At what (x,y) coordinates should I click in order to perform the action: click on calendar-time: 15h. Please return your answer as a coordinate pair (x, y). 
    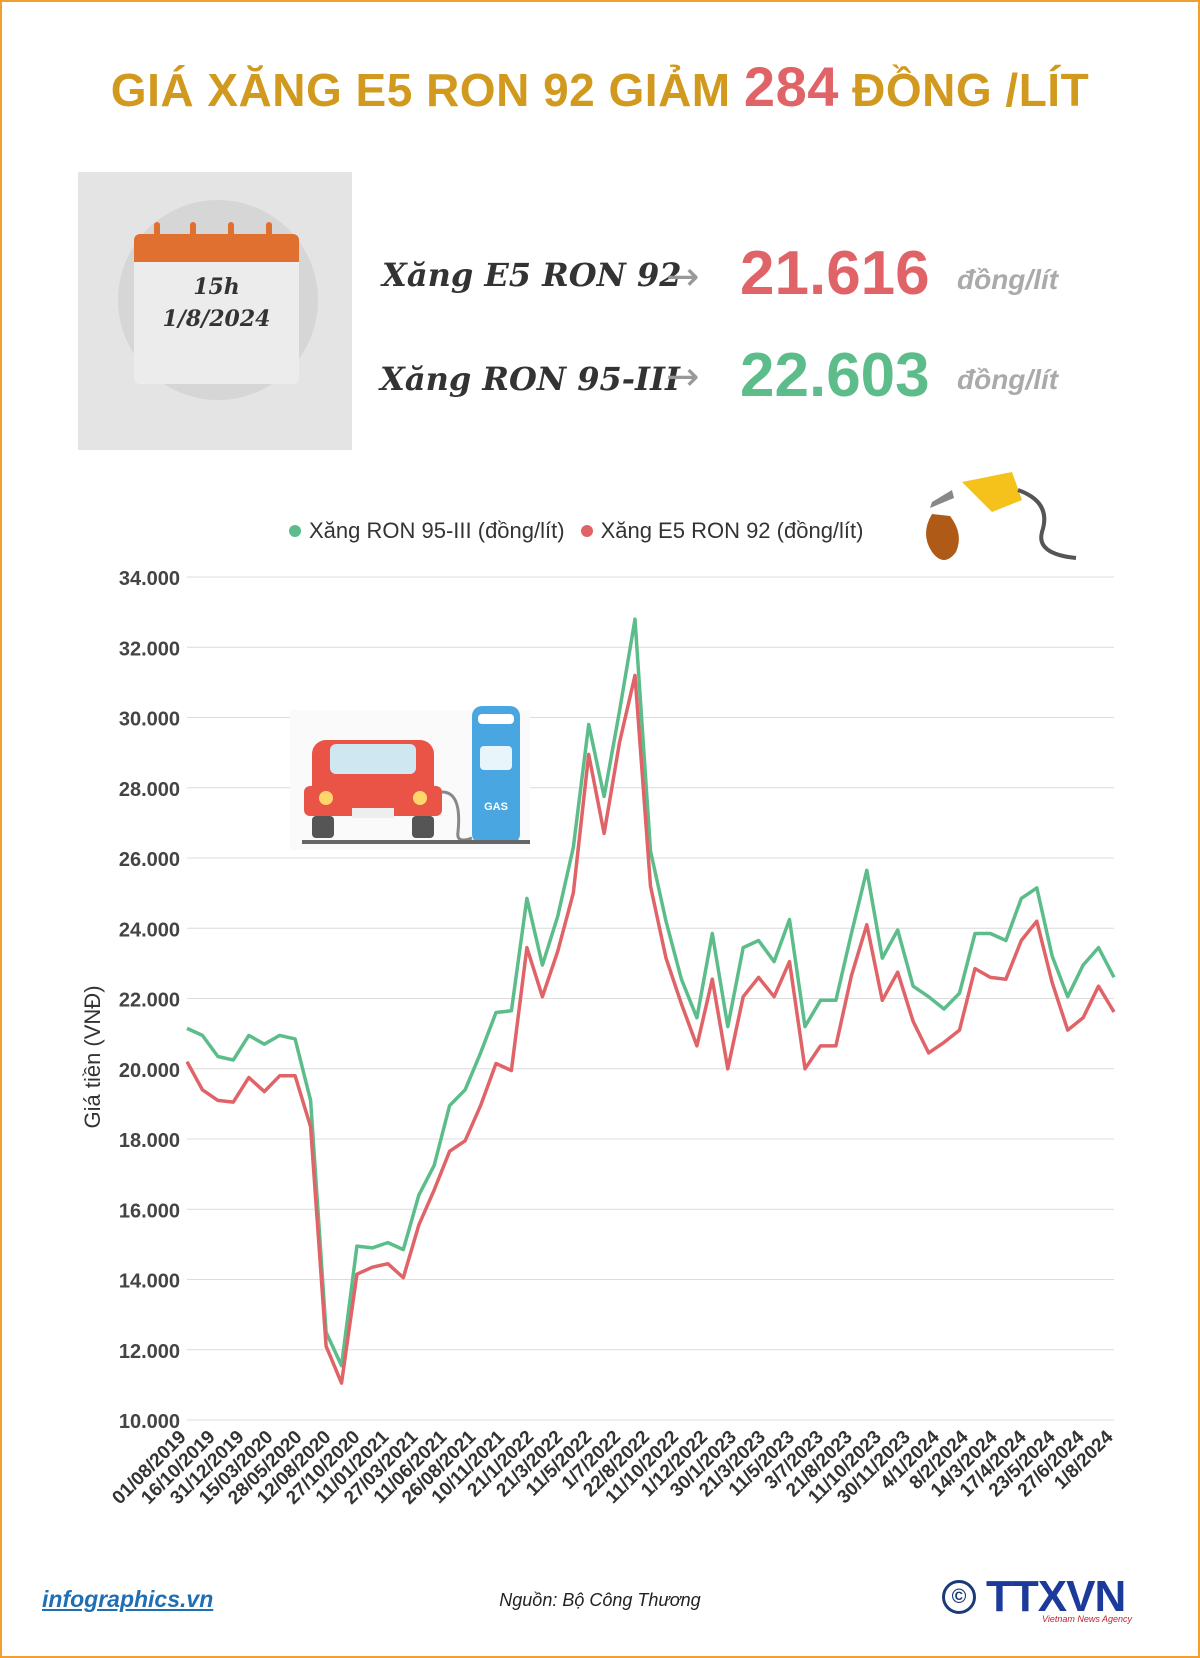
    Looking at the image, I should click on (216, 287).